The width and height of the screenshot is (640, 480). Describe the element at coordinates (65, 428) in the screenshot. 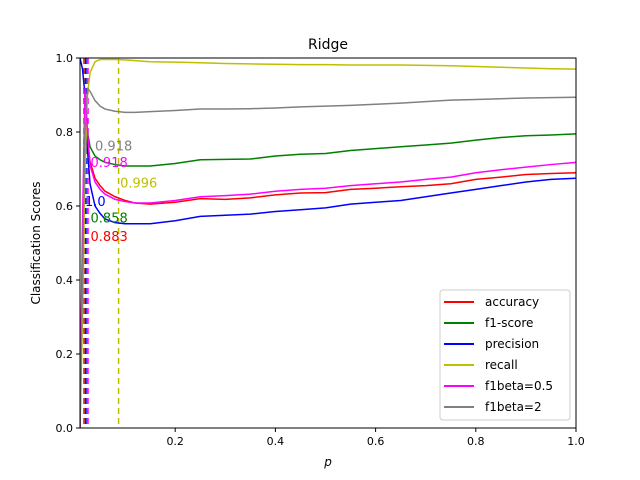

I see `y-tick-label: 0.0` at that location.